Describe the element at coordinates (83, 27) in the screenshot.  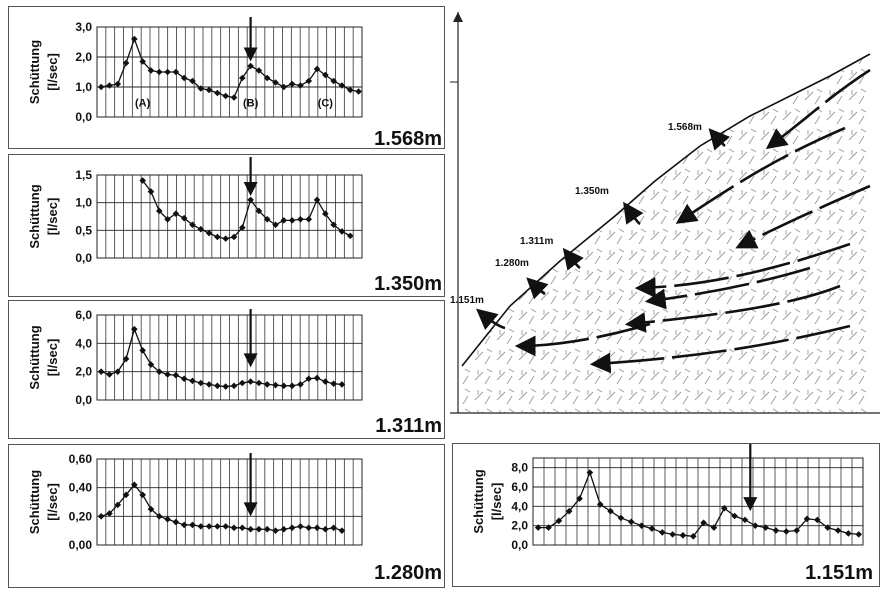
I see `y-tick-label: 3,0` at that location.